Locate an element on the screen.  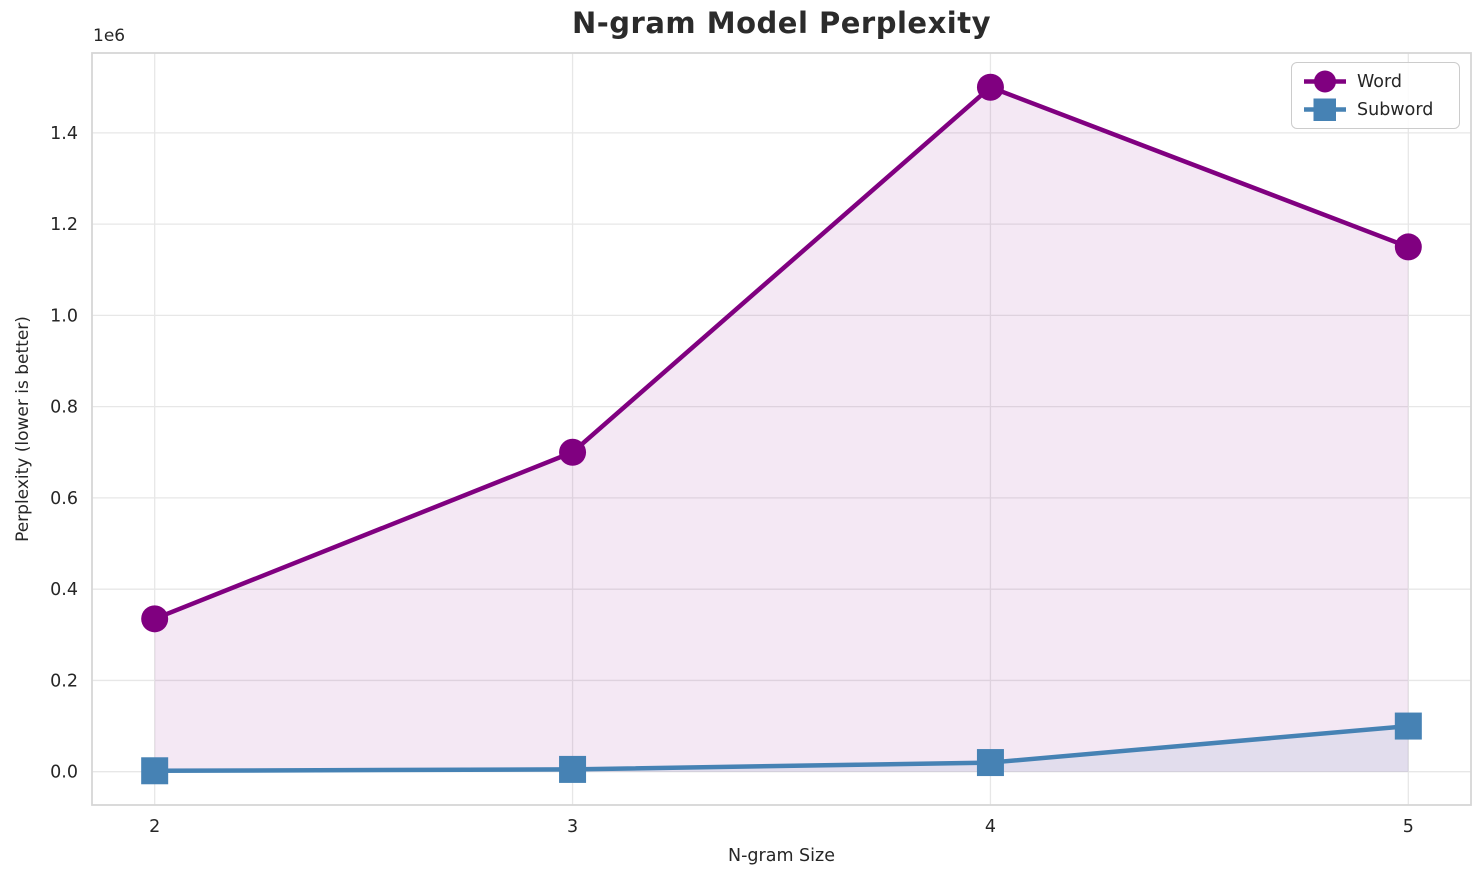
x-tick-label: 3 is located at coordinates (572, 827).